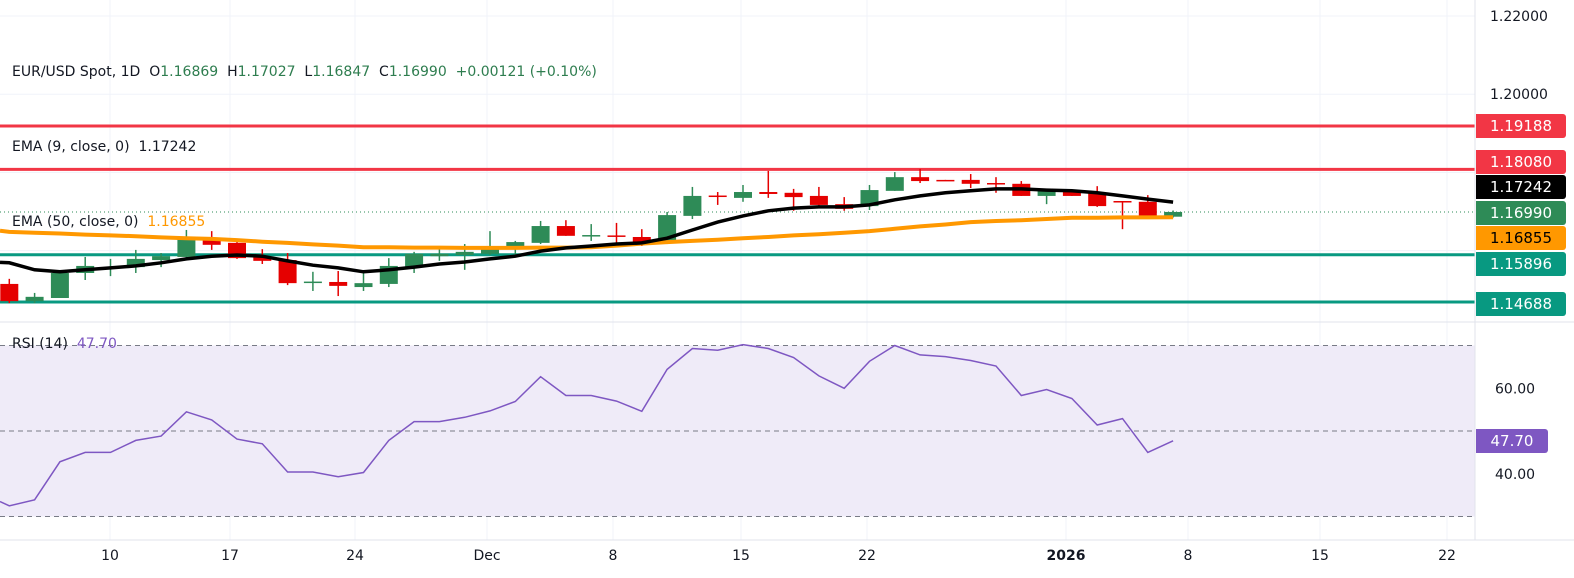 Image resolution: width=1574 pixels, height=578 pixels. Describe the element at coordinates (486, 556) in the screenshot. I see `x-tick-label: Dec` at that location.